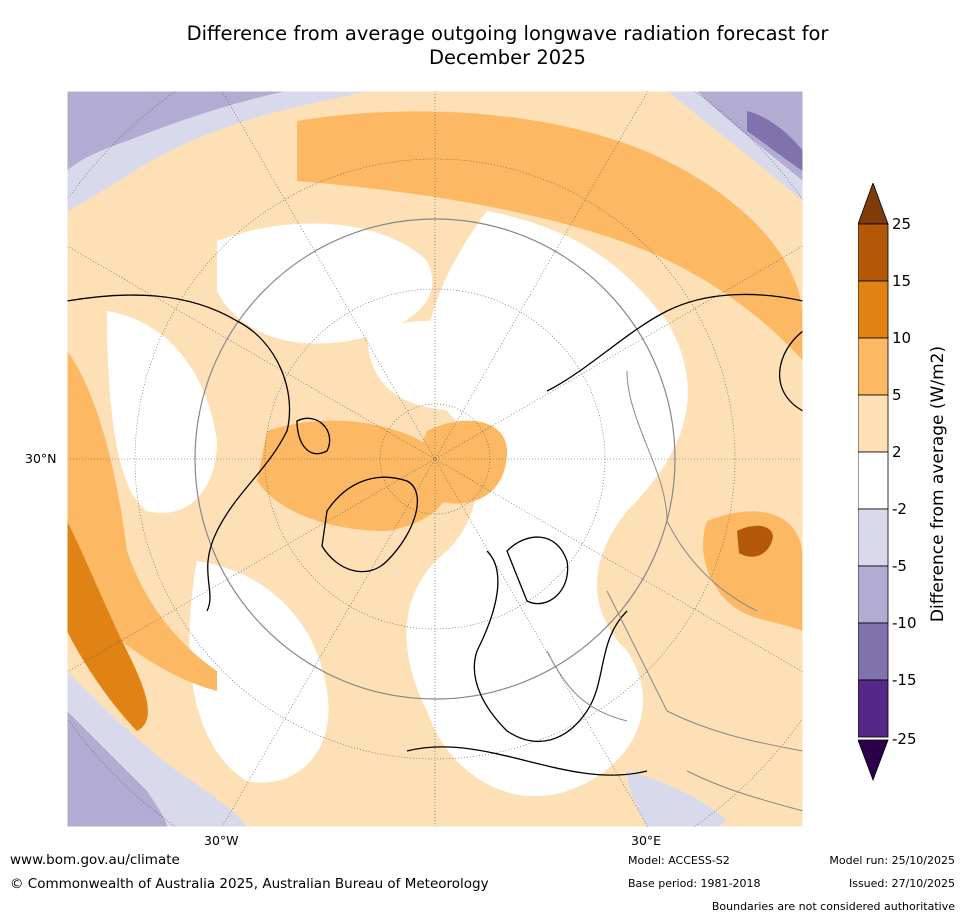  What do you see at coordinates (107, 626) in the screenshot?
I see `anomaly-10-15-pacific` at bounding box center [107, 626].